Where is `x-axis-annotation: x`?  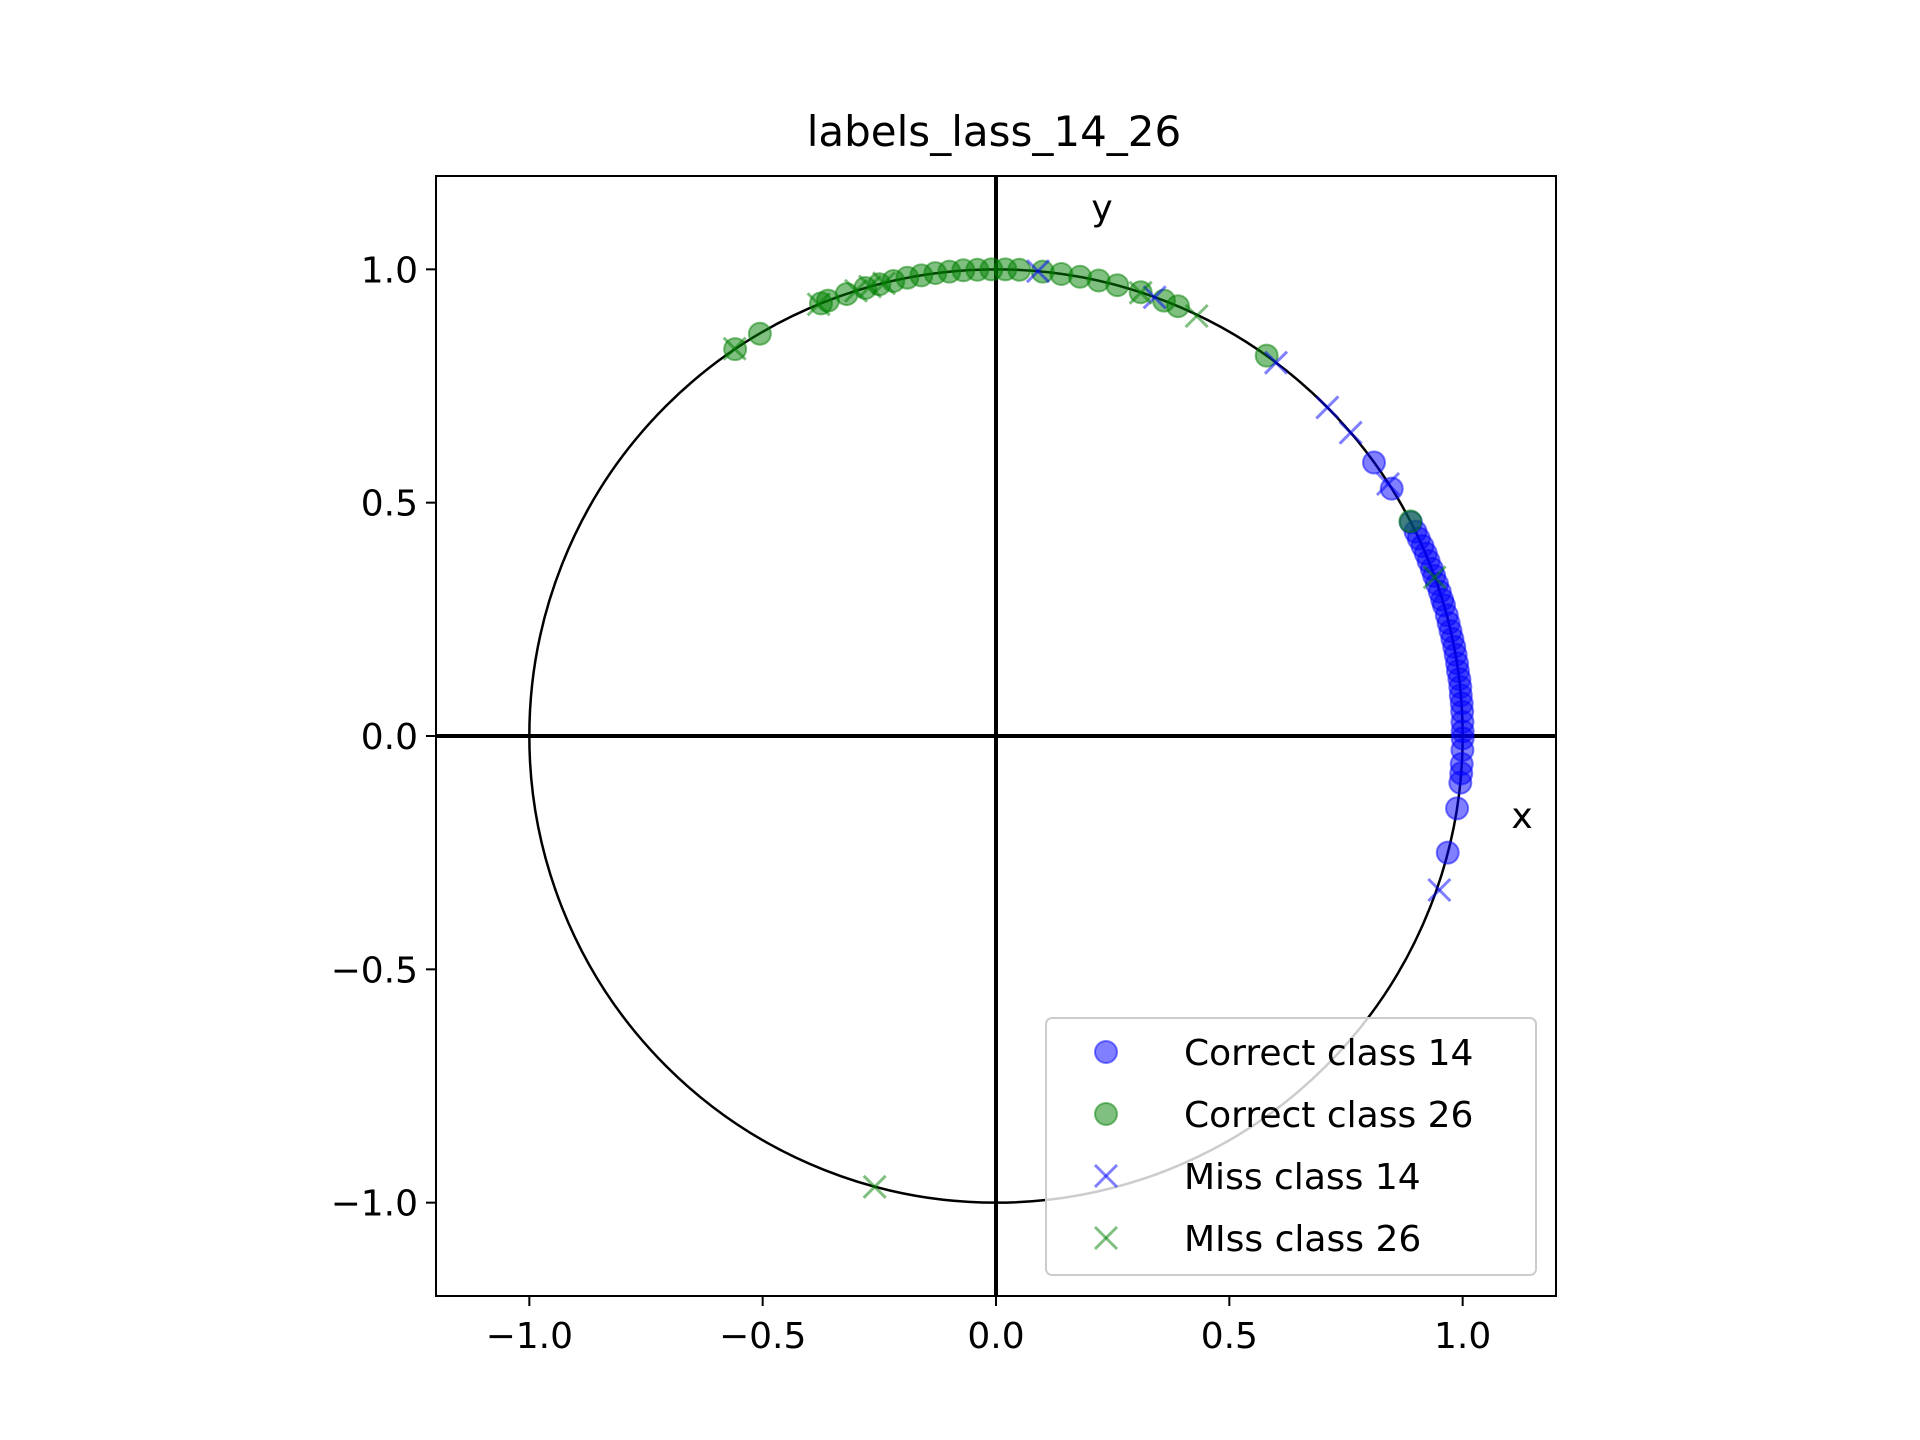 x-axis-annotation: x is located at coordinates (1521, 816).